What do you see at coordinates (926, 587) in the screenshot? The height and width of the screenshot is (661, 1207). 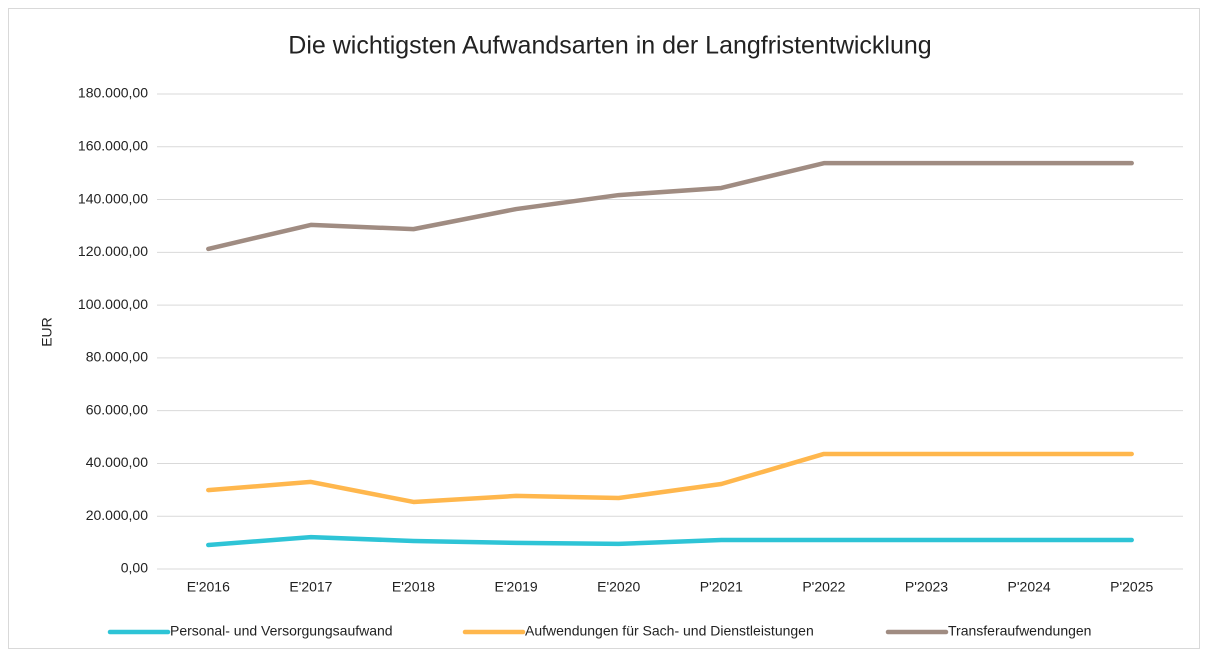 I see `x-tick-label: P'2023` at bounding box center [926, 587].